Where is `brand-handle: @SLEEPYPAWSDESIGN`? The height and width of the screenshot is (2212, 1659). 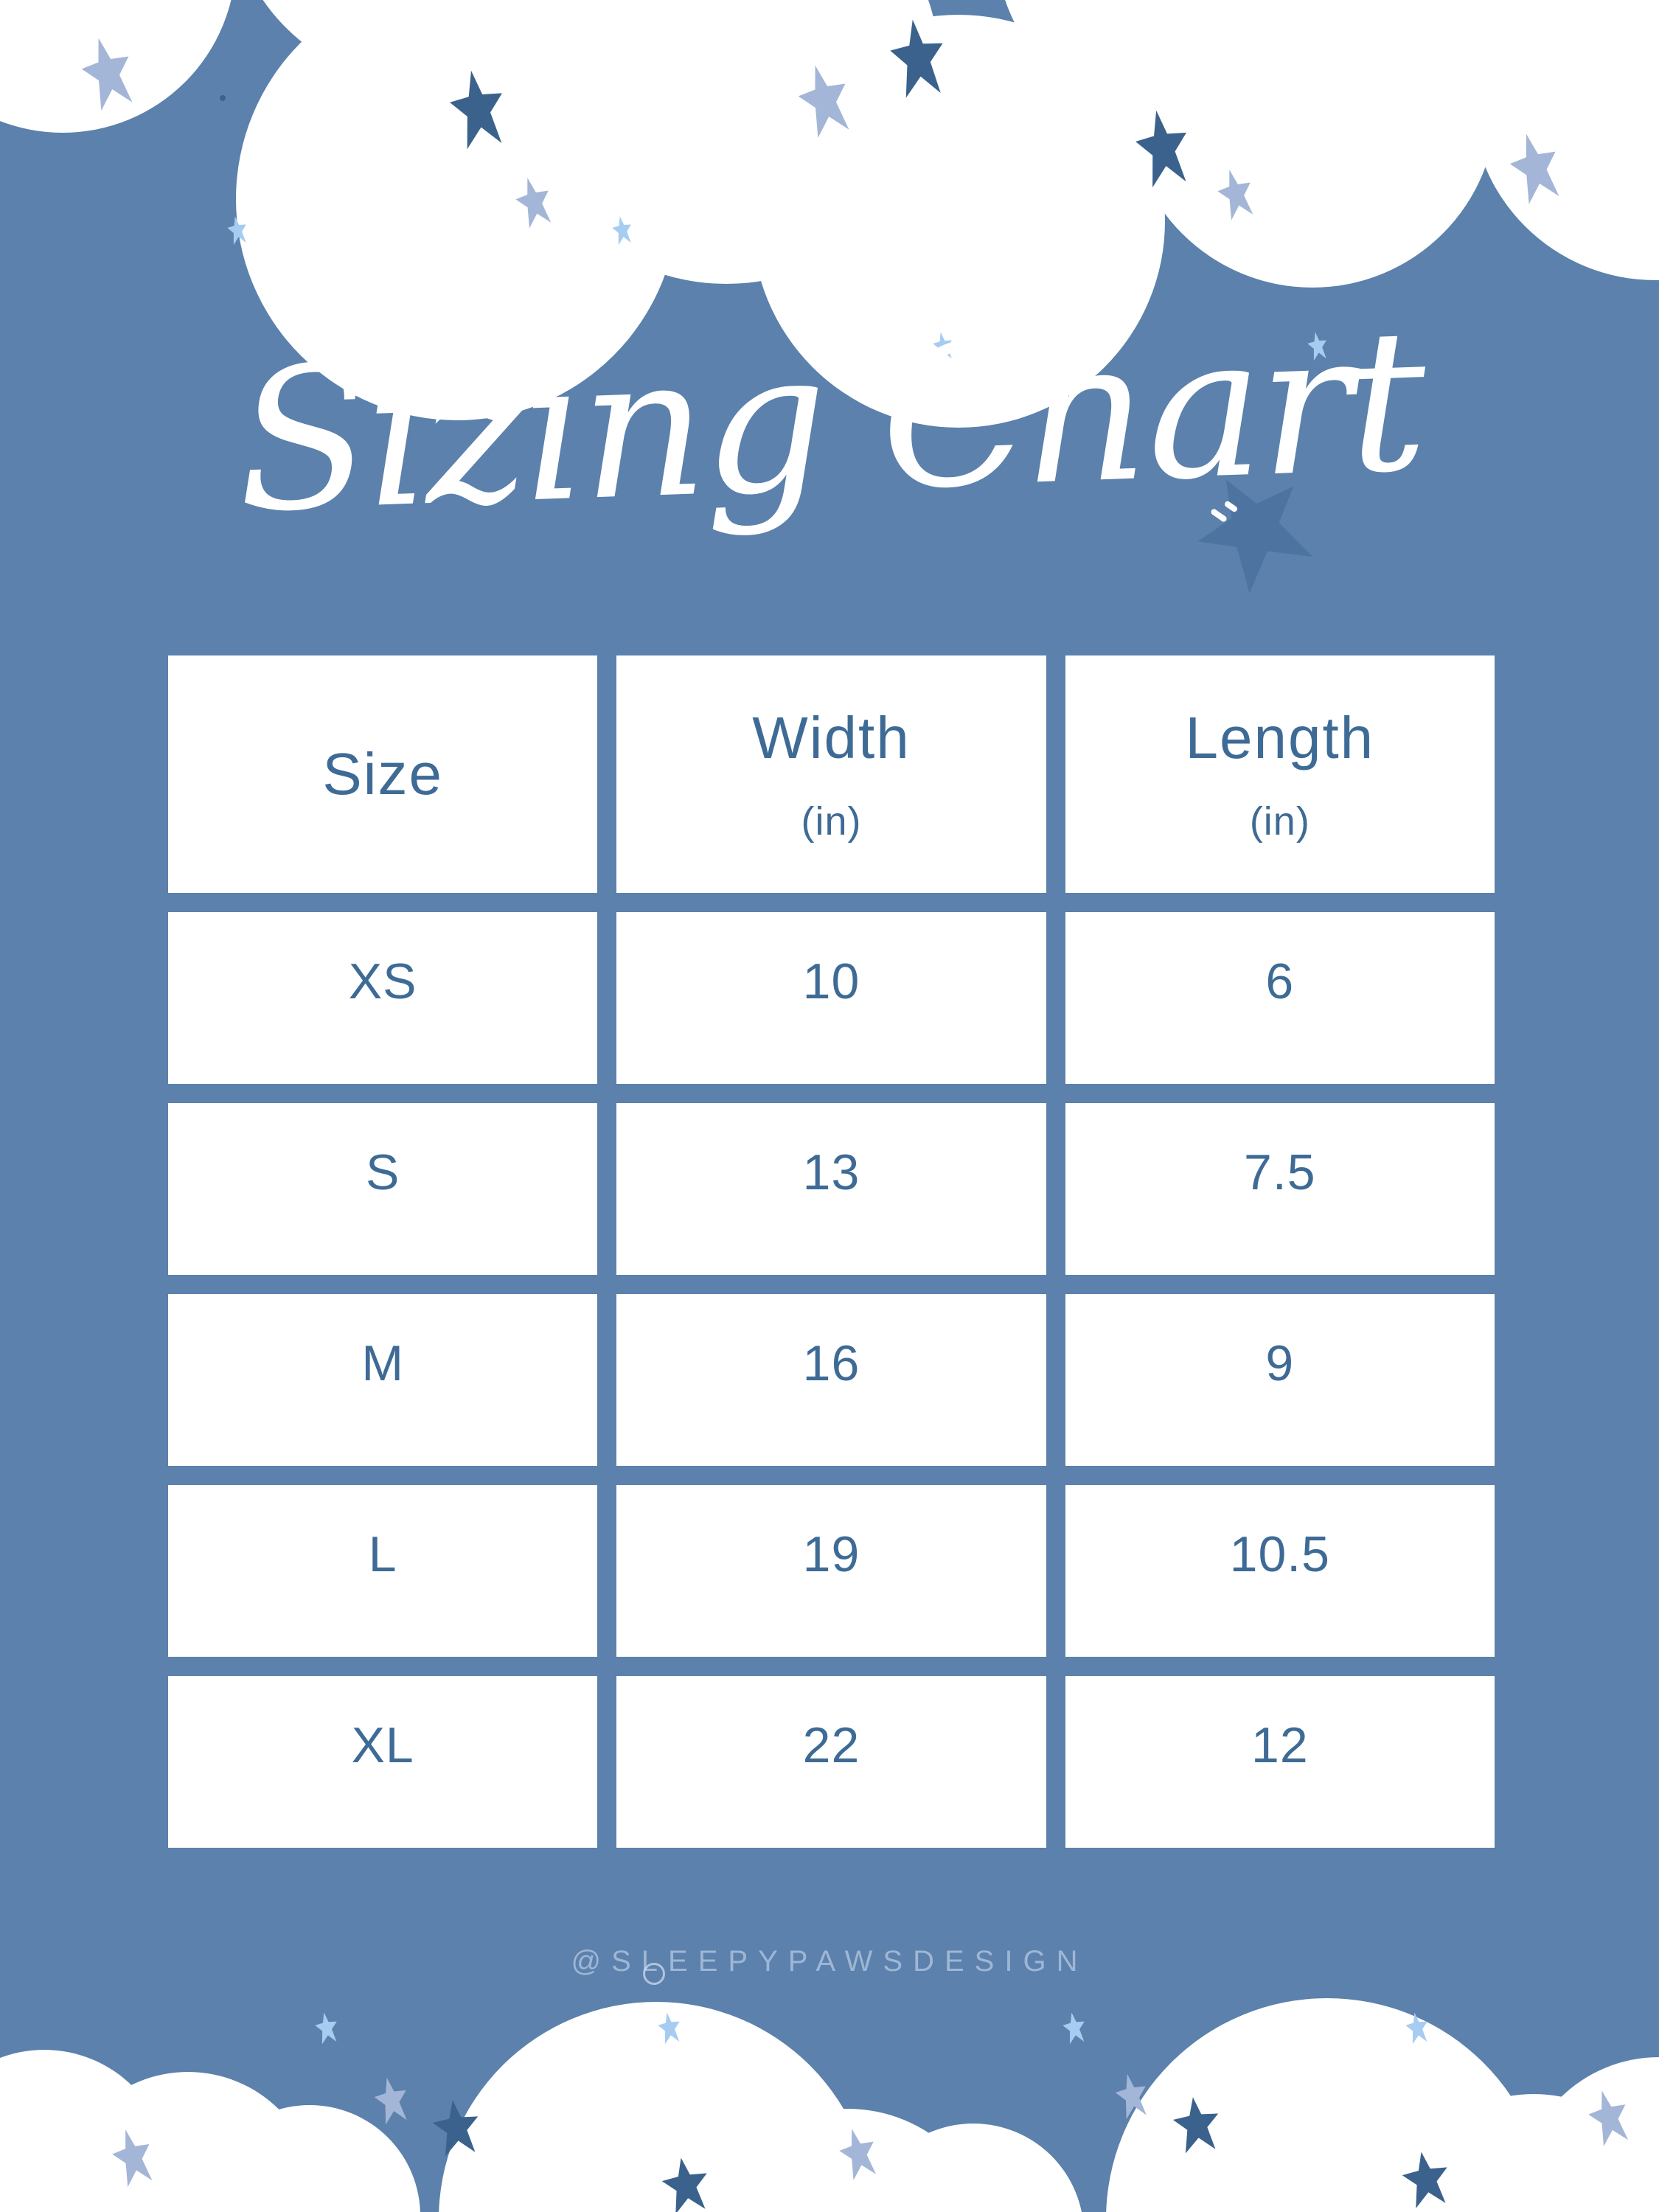 brand-handle: @SLEEPYPAWSDESIGN is located at coordinates (829, 1961).